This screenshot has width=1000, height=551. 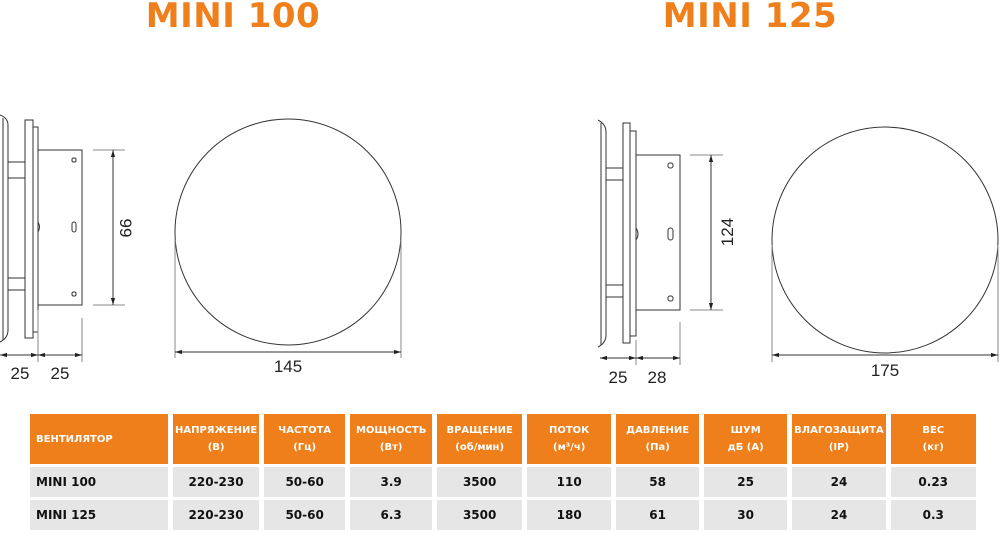 I want to click on header-power: МОЩНОСТЬ (Вт), so click(x=391, y=439).